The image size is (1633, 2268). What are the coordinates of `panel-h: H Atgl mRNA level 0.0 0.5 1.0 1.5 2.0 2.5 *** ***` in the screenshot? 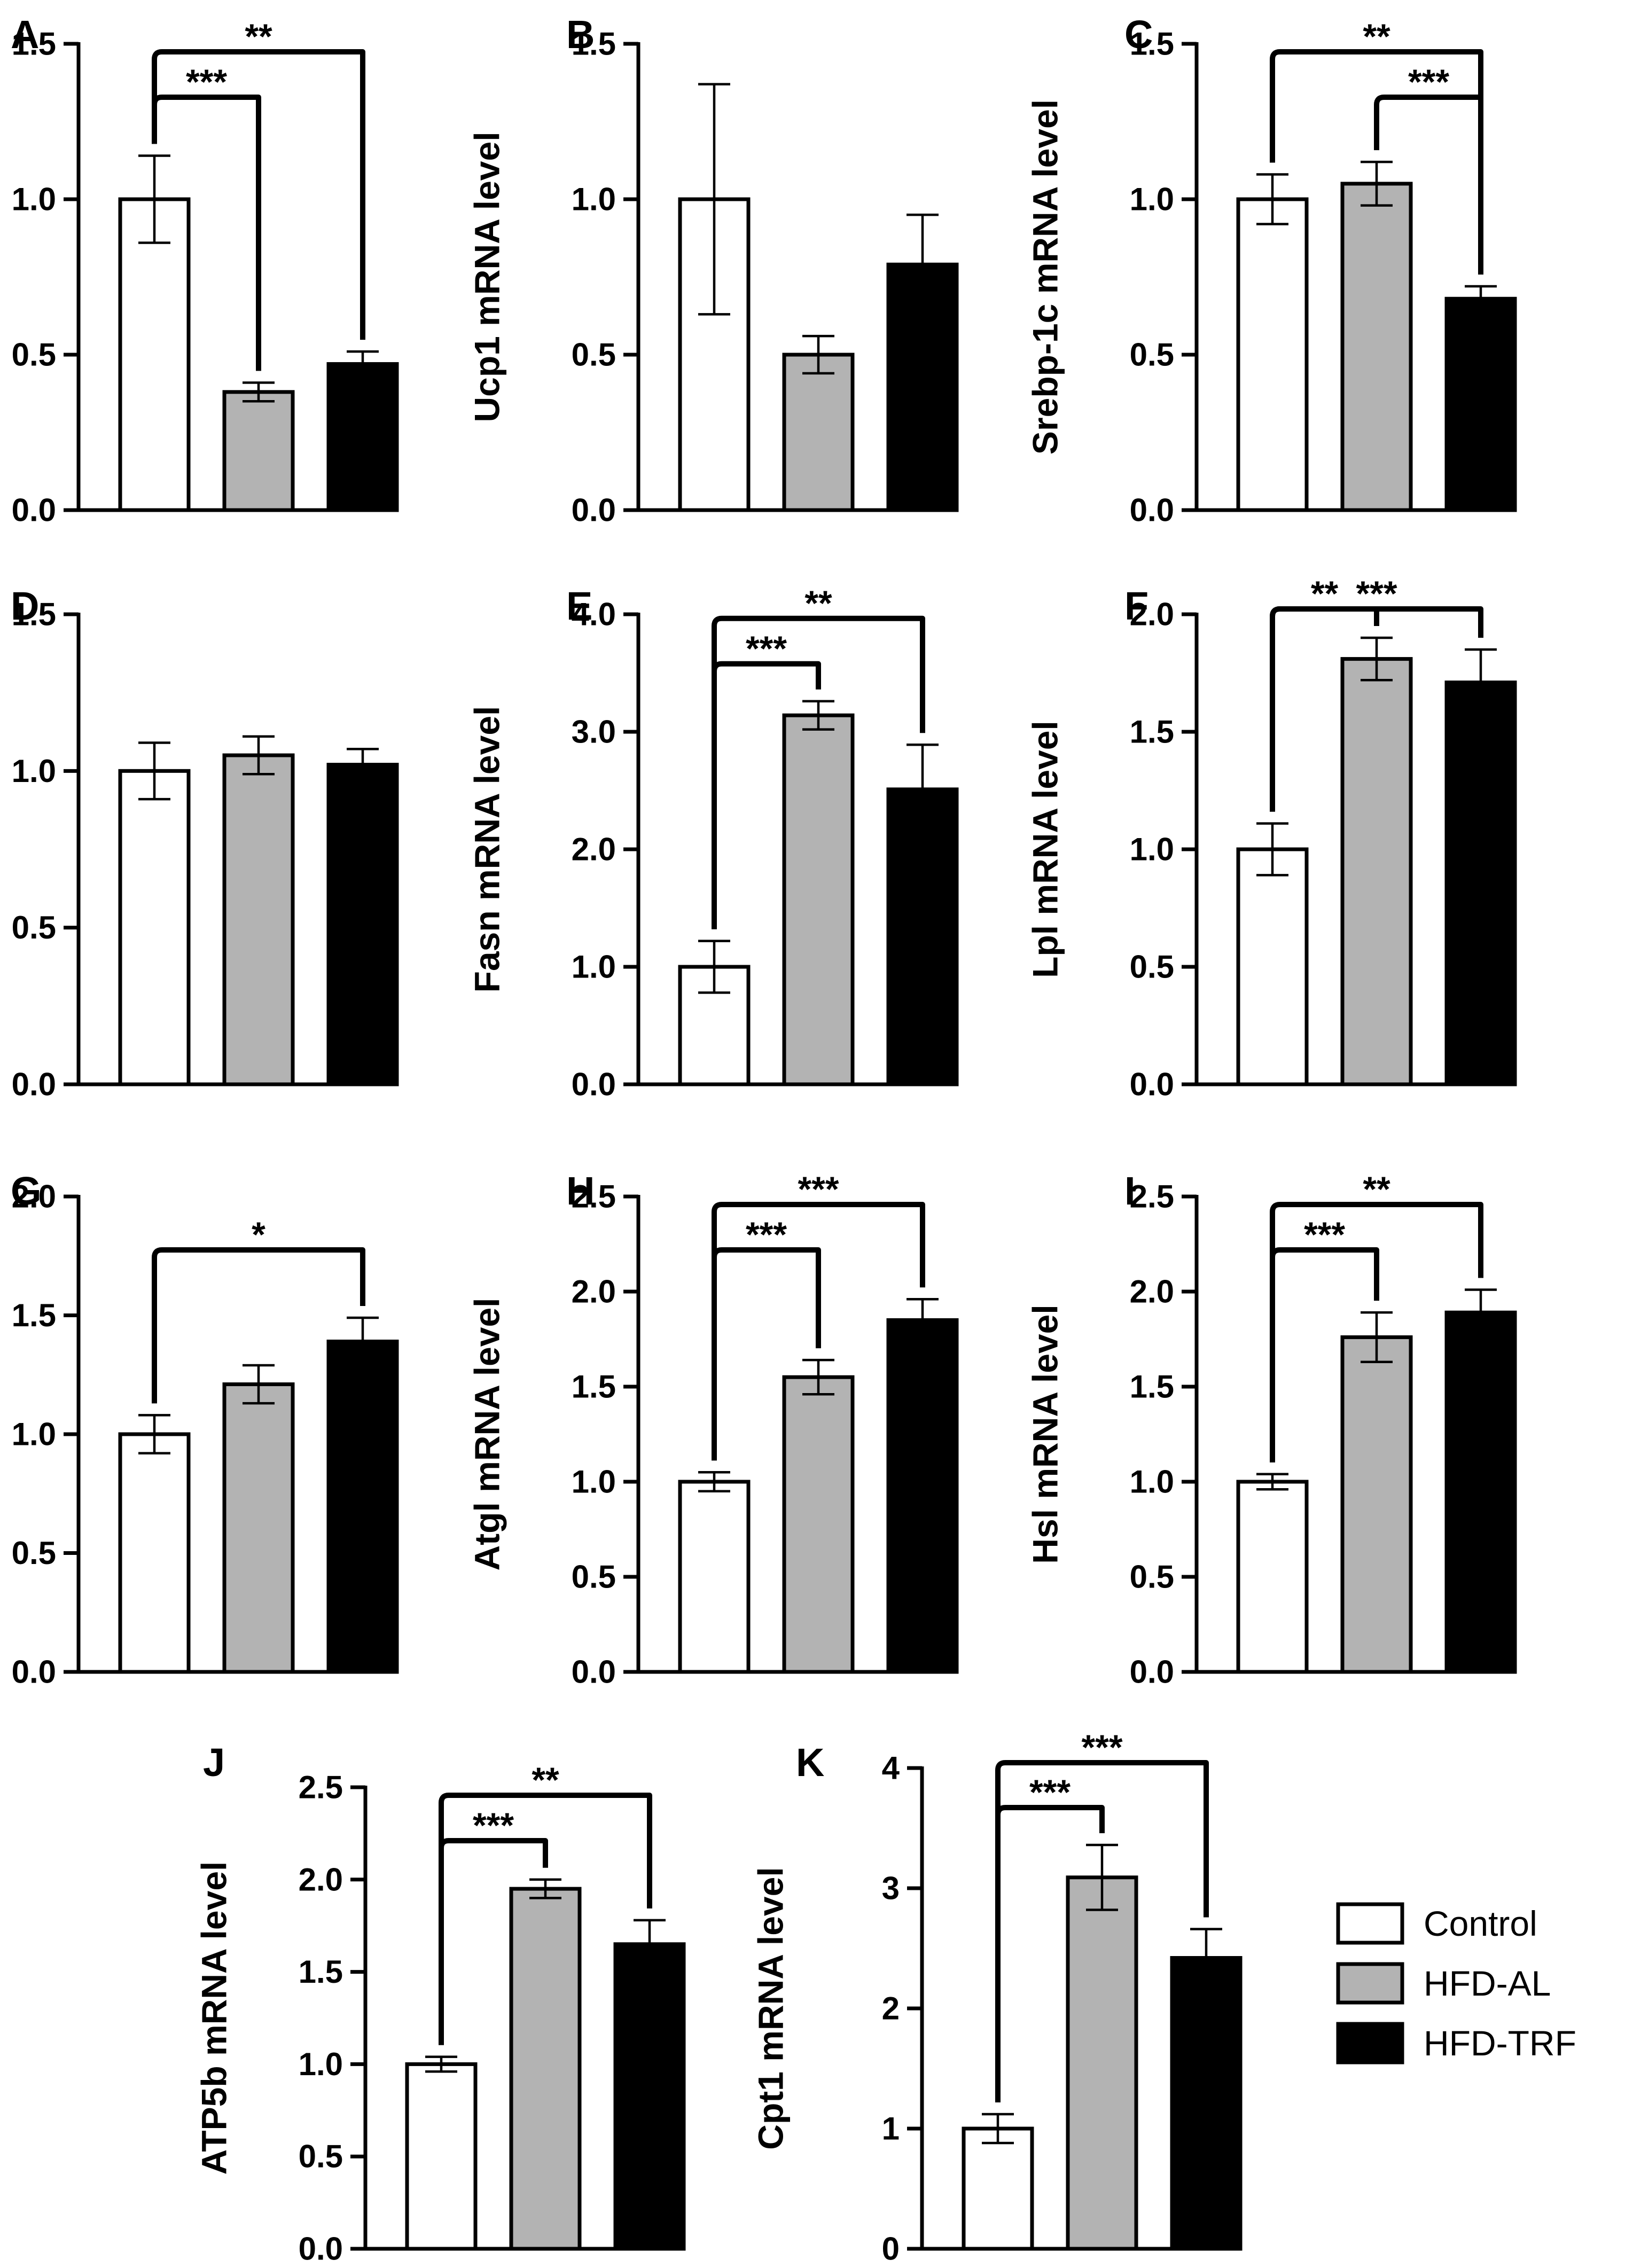 It's located at (713, 1429).